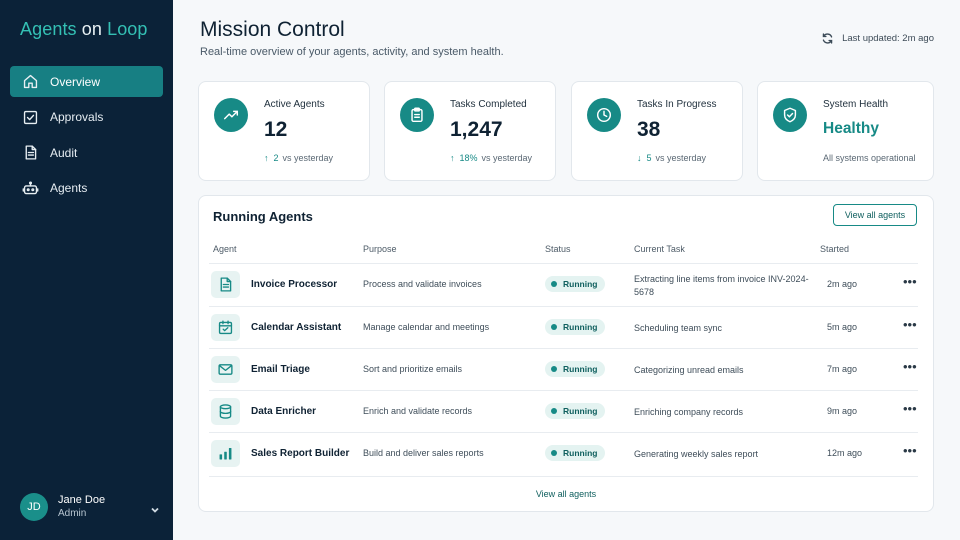  What do you see at coordinates (856, 104) in the screenshot?
I see `stat-label: System Health` at bounding box center [856, 104].